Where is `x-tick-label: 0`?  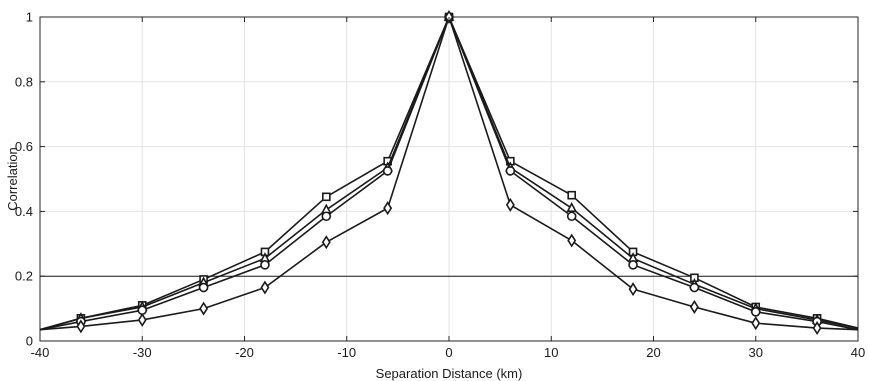 x-tick-label: 0 is located at coordinates (448, 352).